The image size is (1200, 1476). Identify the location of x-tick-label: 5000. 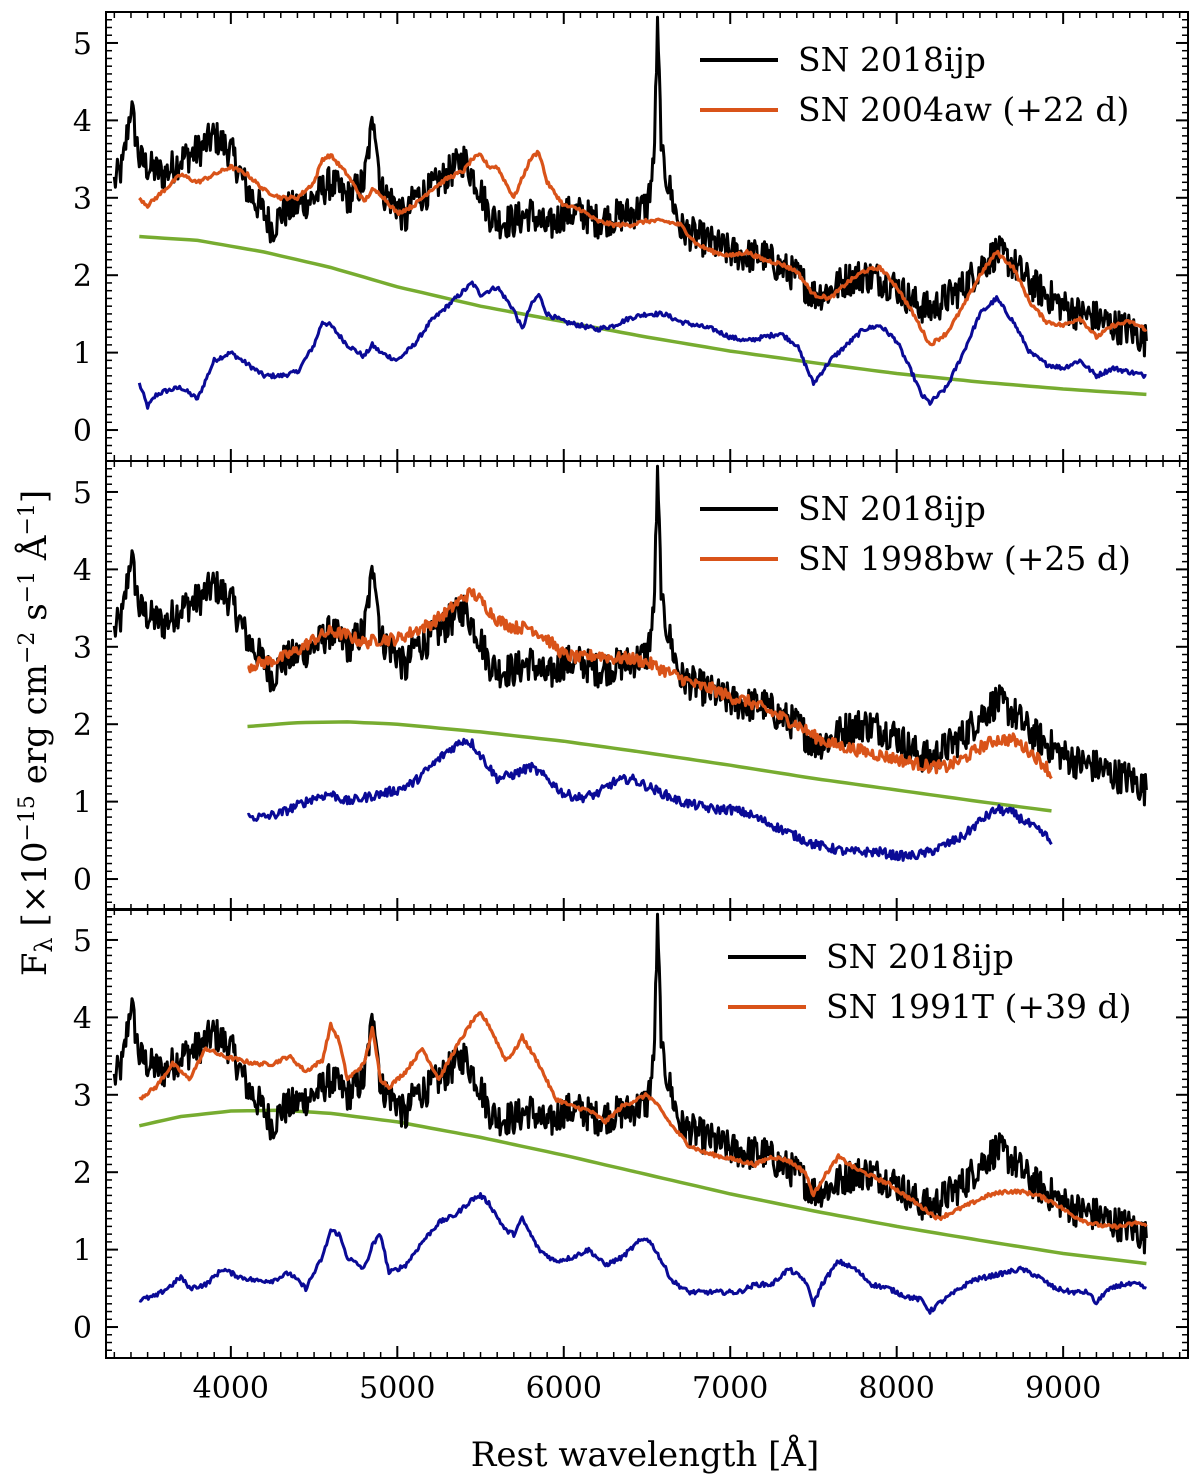
(397, 1388).